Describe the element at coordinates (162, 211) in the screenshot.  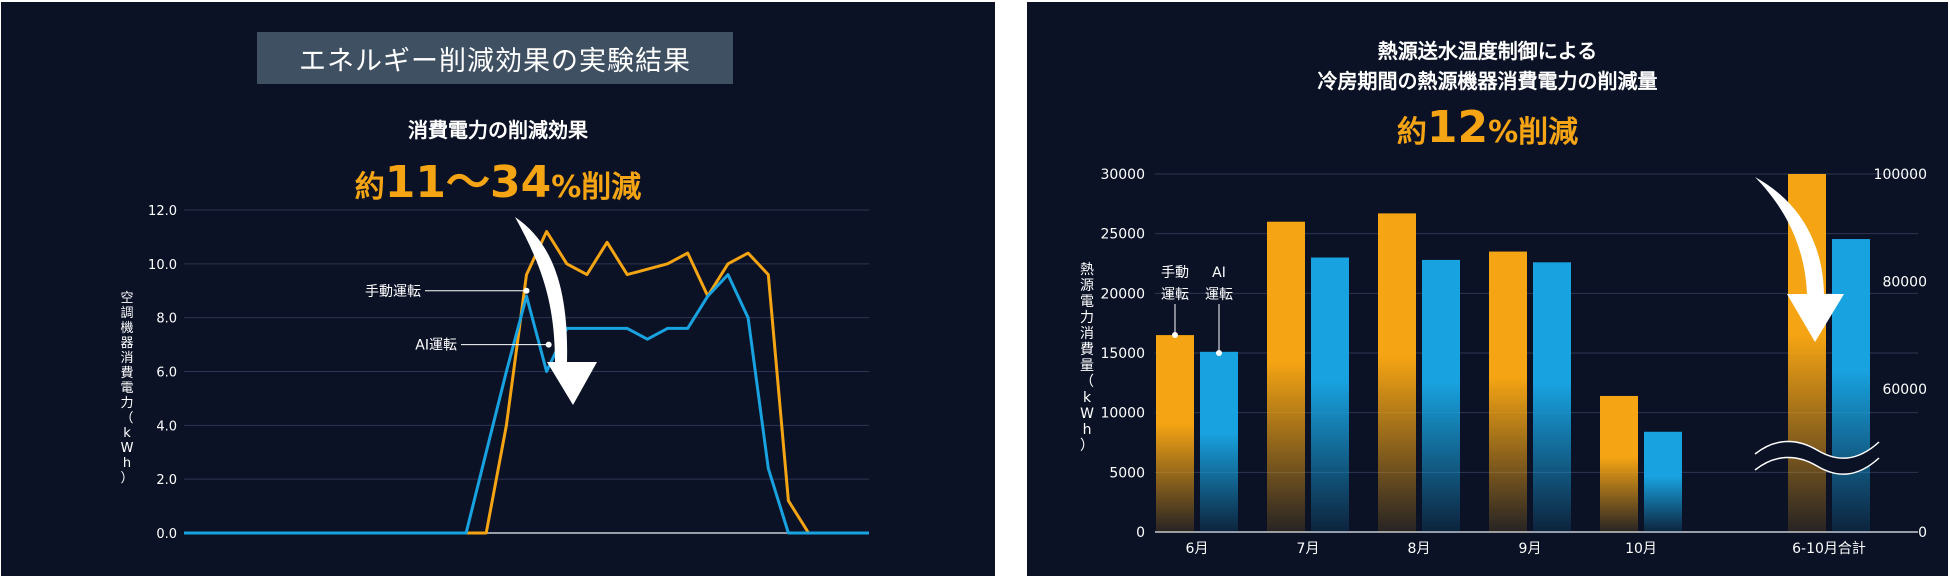
I see `y-tick-label: 12.0` at that location.